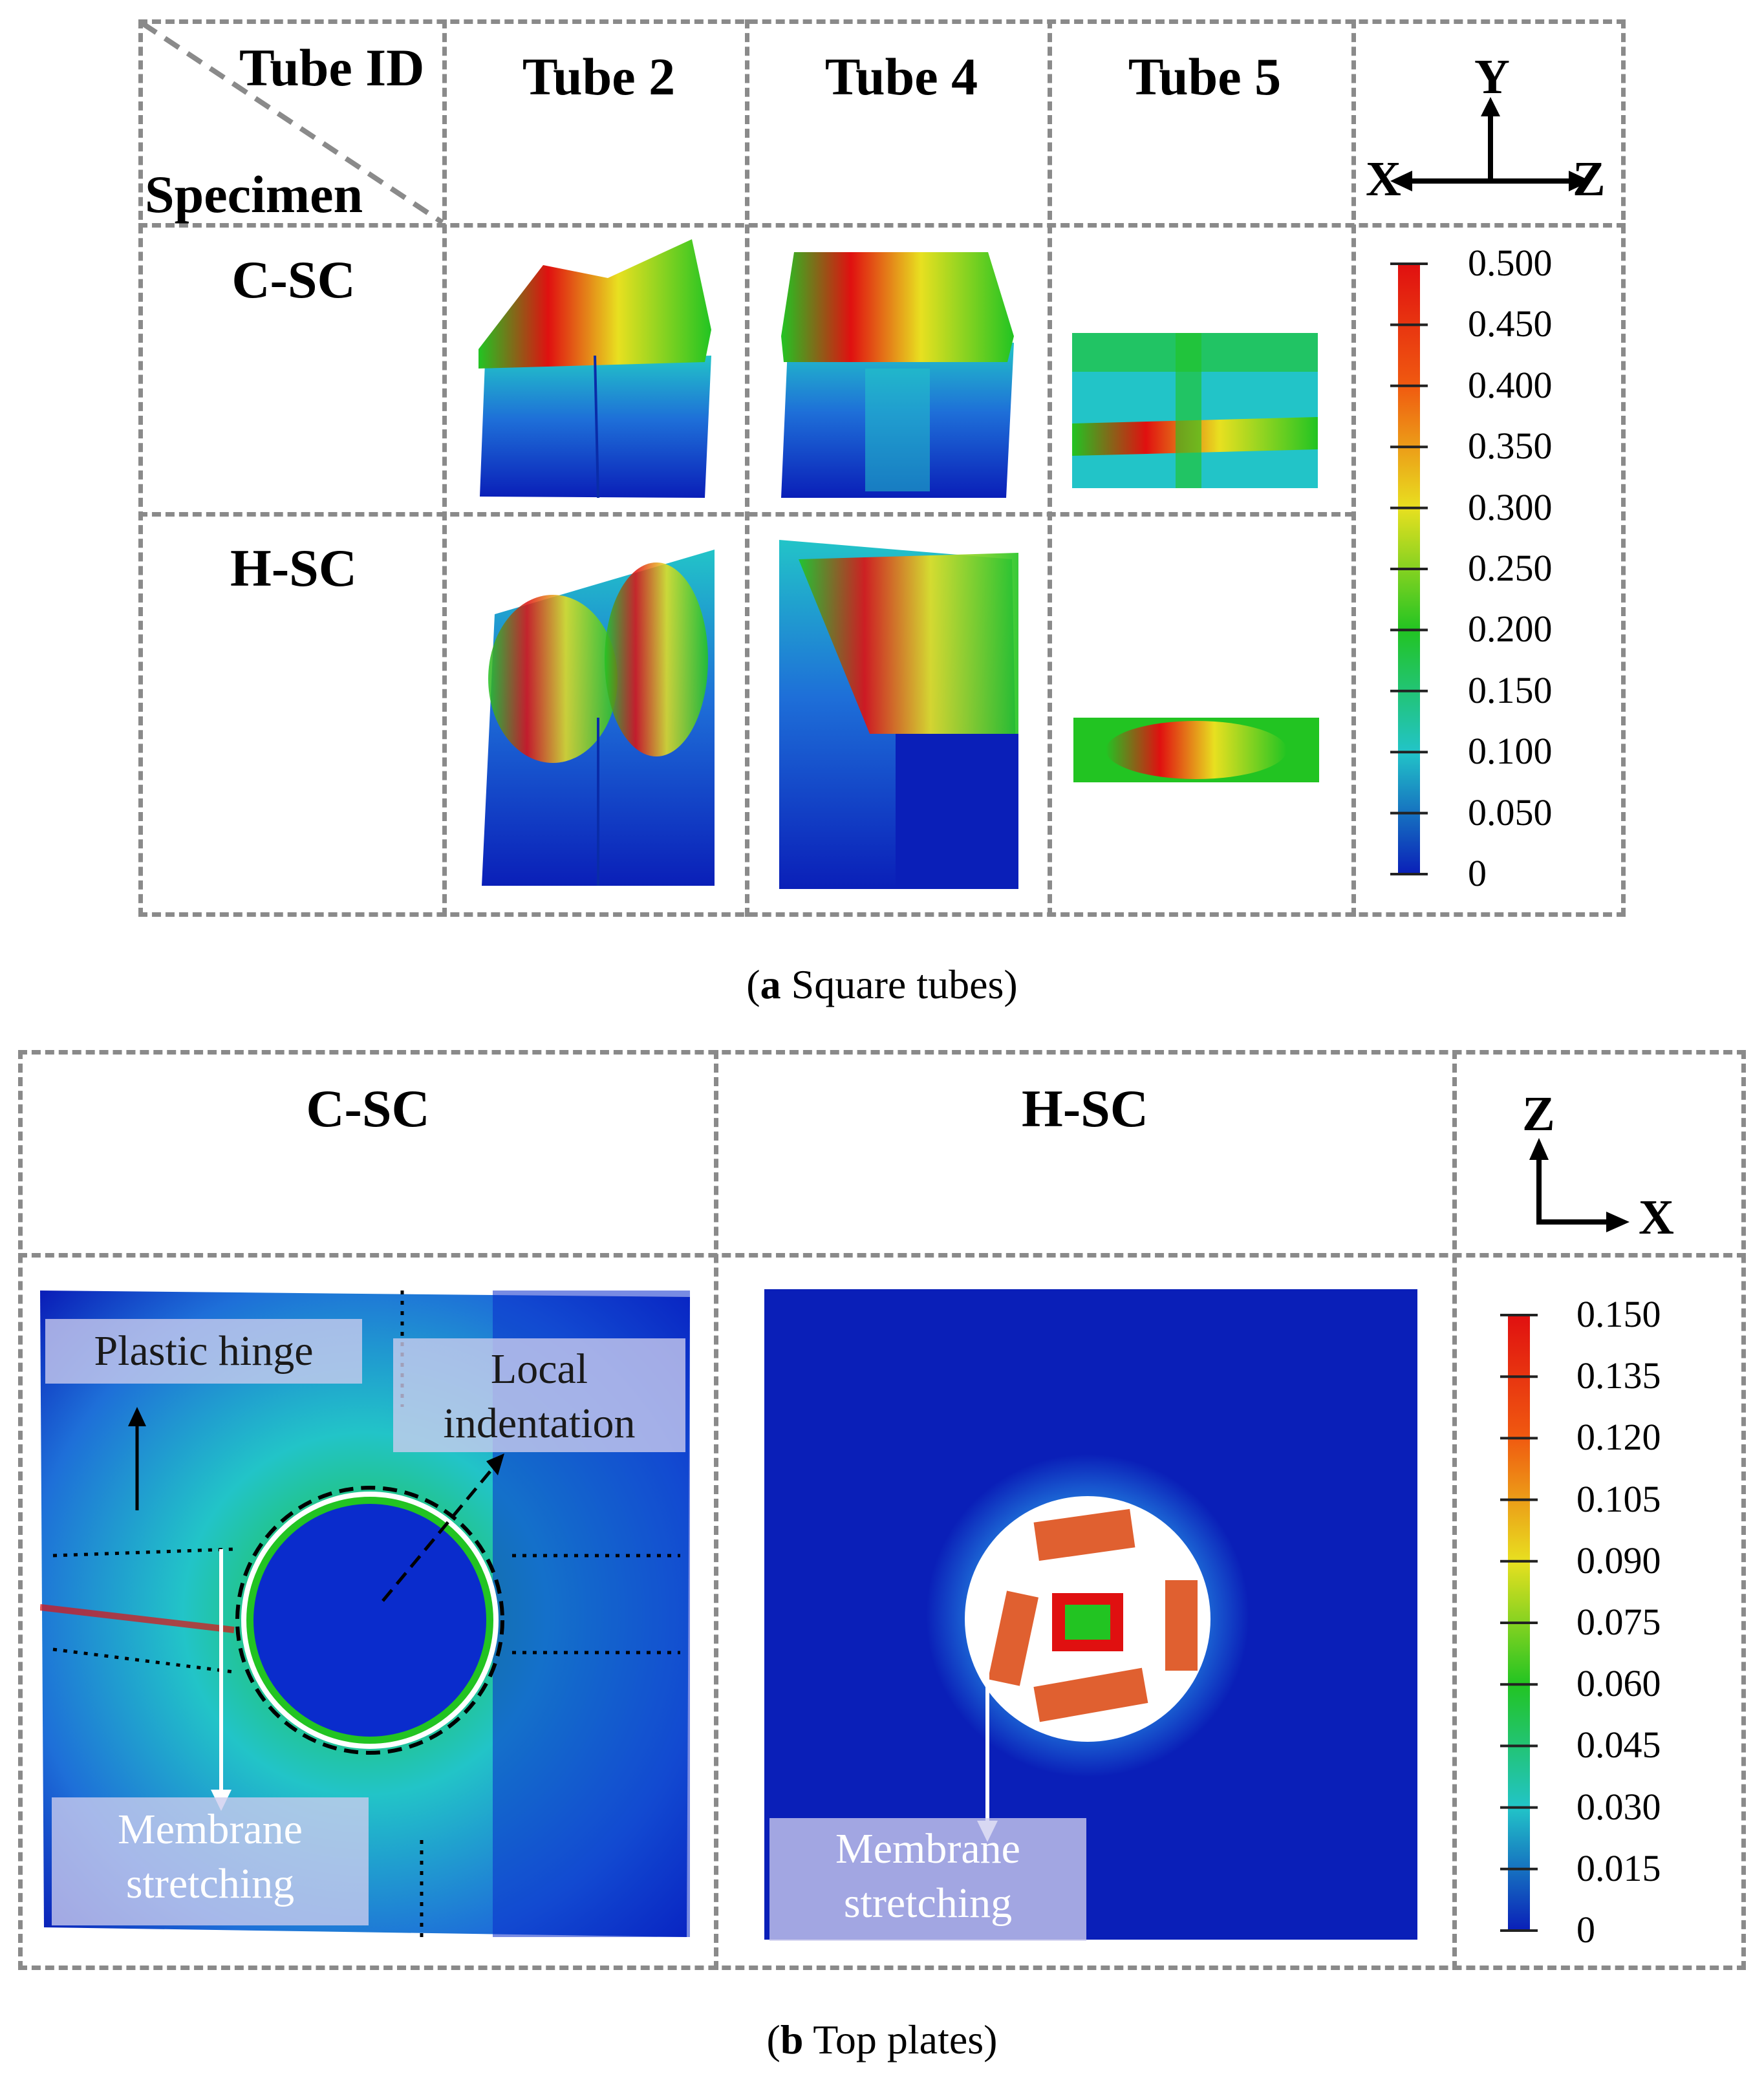  I want to click on colorbar-b-tick-label: 0.075, so click(1618, 1622).